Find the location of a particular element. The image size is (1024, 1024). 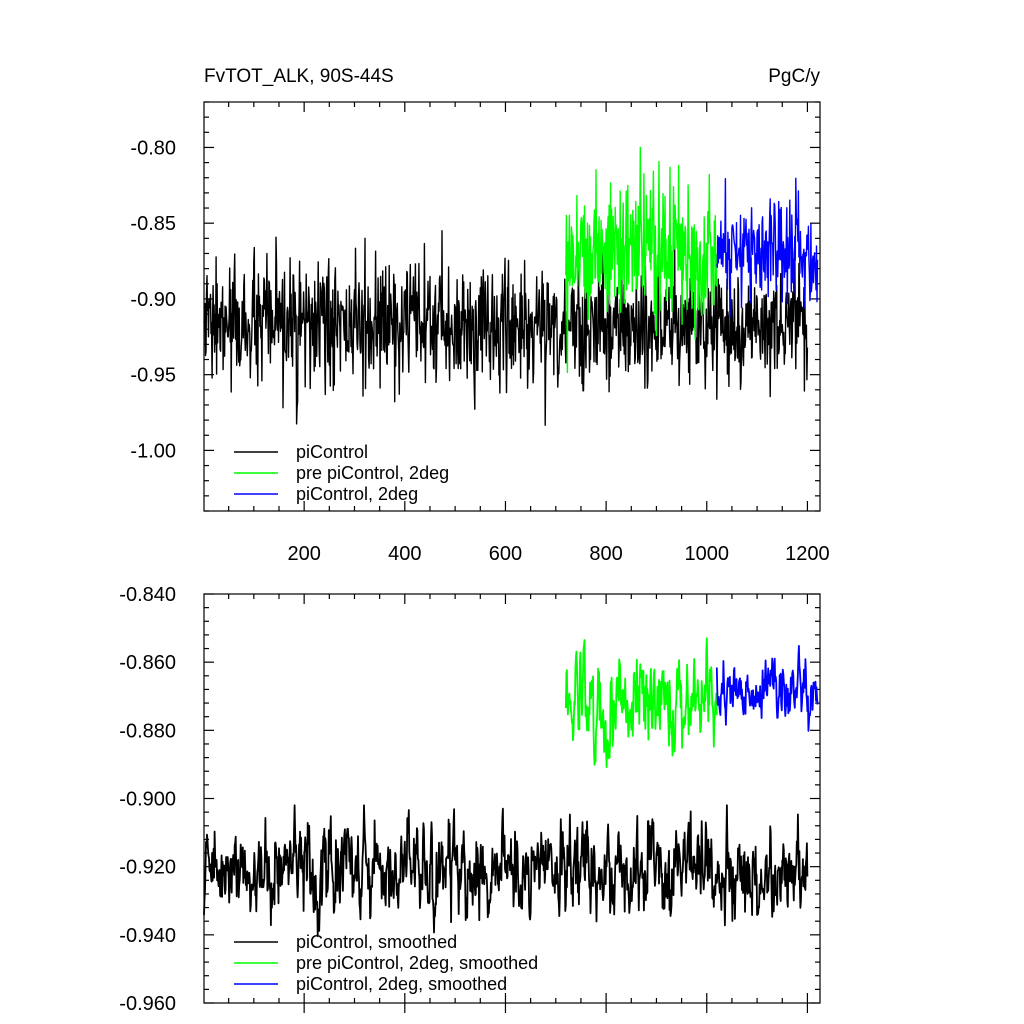

x-tick-label: 1200 is located at coordinates (807, 554).